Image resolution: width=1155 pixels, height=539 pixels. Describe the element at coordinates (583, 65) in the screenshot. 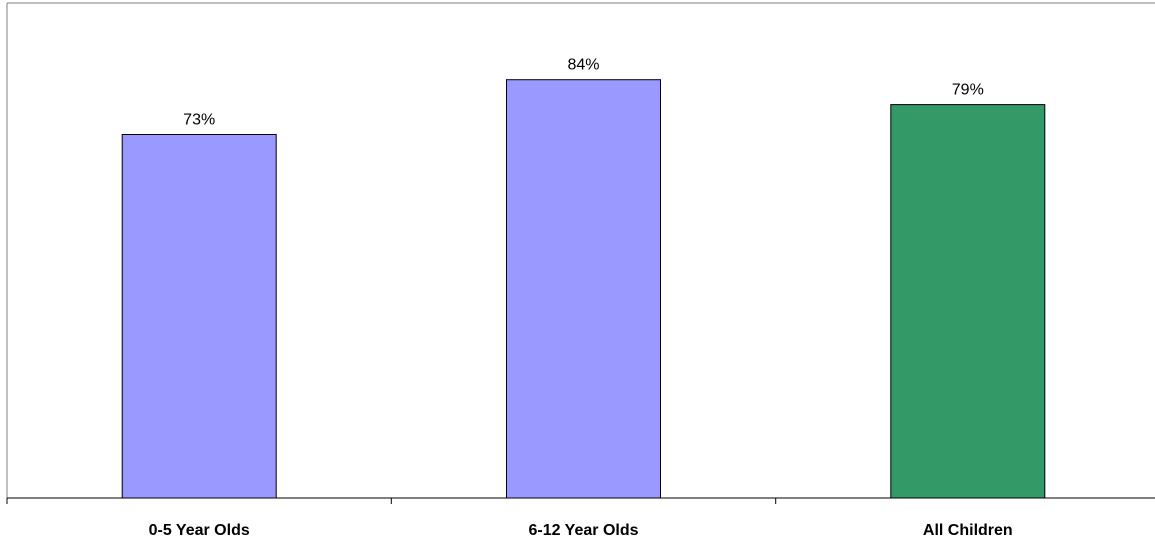

I see `bar-value-label: 84%` at that location.